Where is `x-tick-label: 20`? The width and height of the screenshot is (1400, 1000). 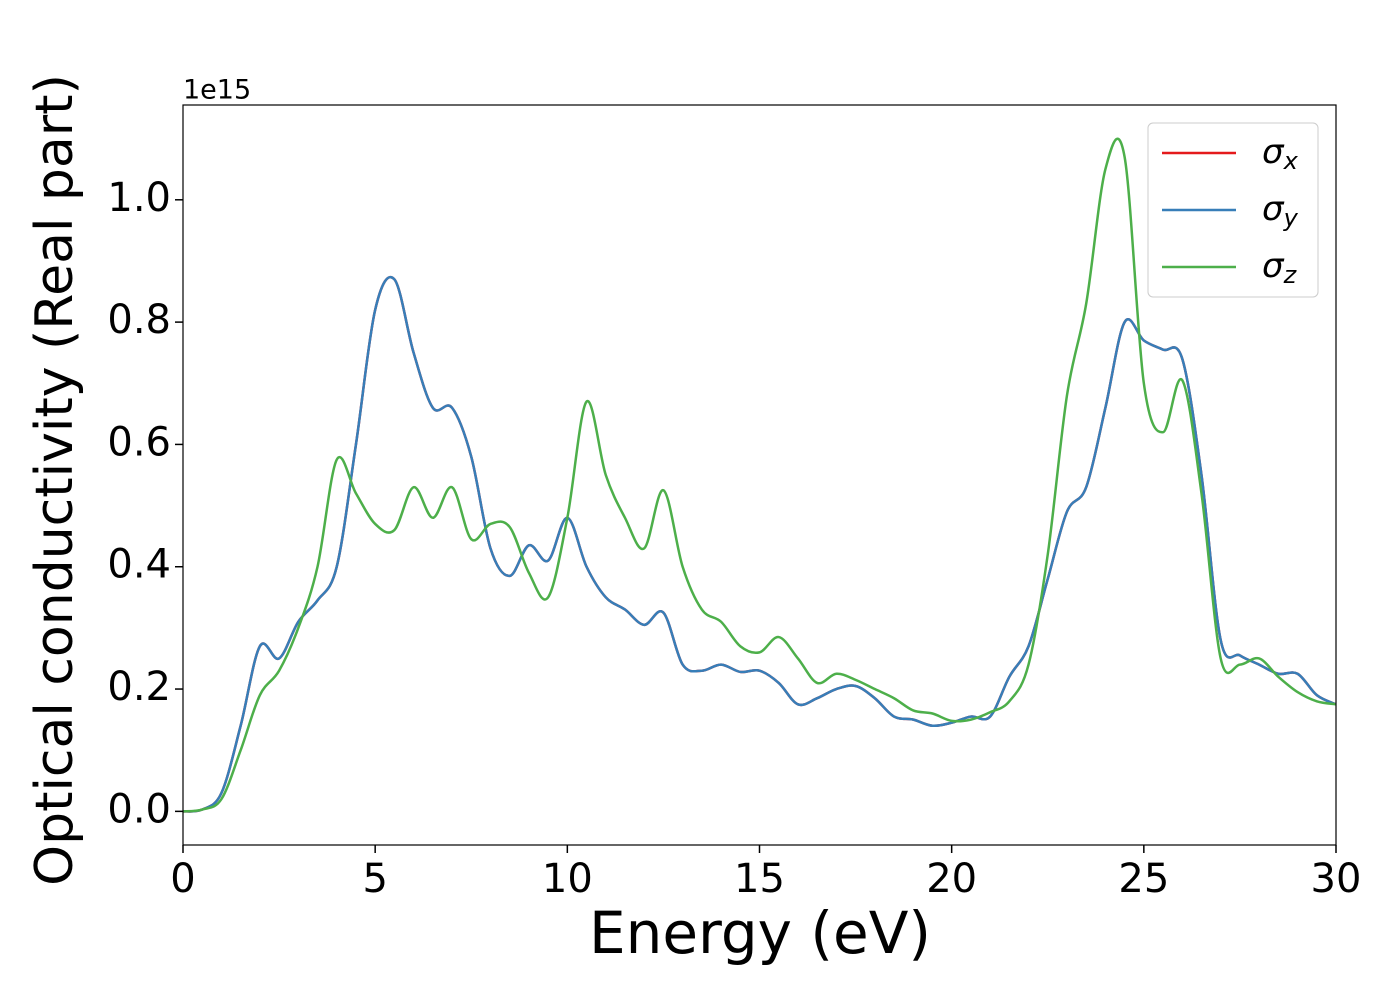 x-tick-label: 20 is located at coordinates (951, 879).